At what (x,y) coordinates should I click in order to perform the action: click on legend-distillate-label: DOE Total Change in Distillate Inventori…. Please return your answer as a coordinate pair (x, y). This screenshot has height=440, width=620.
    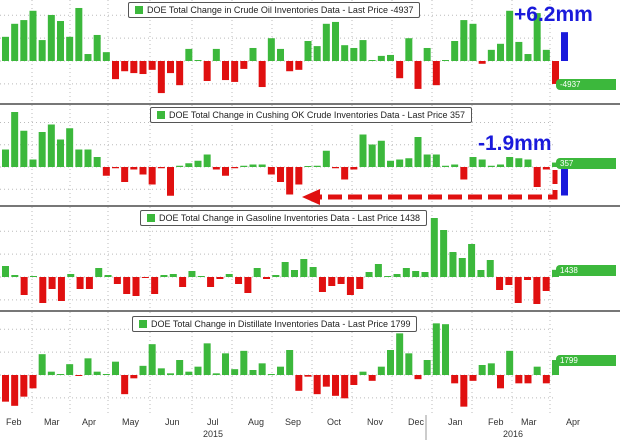
    Looking at the image, I should click on (281, 324).